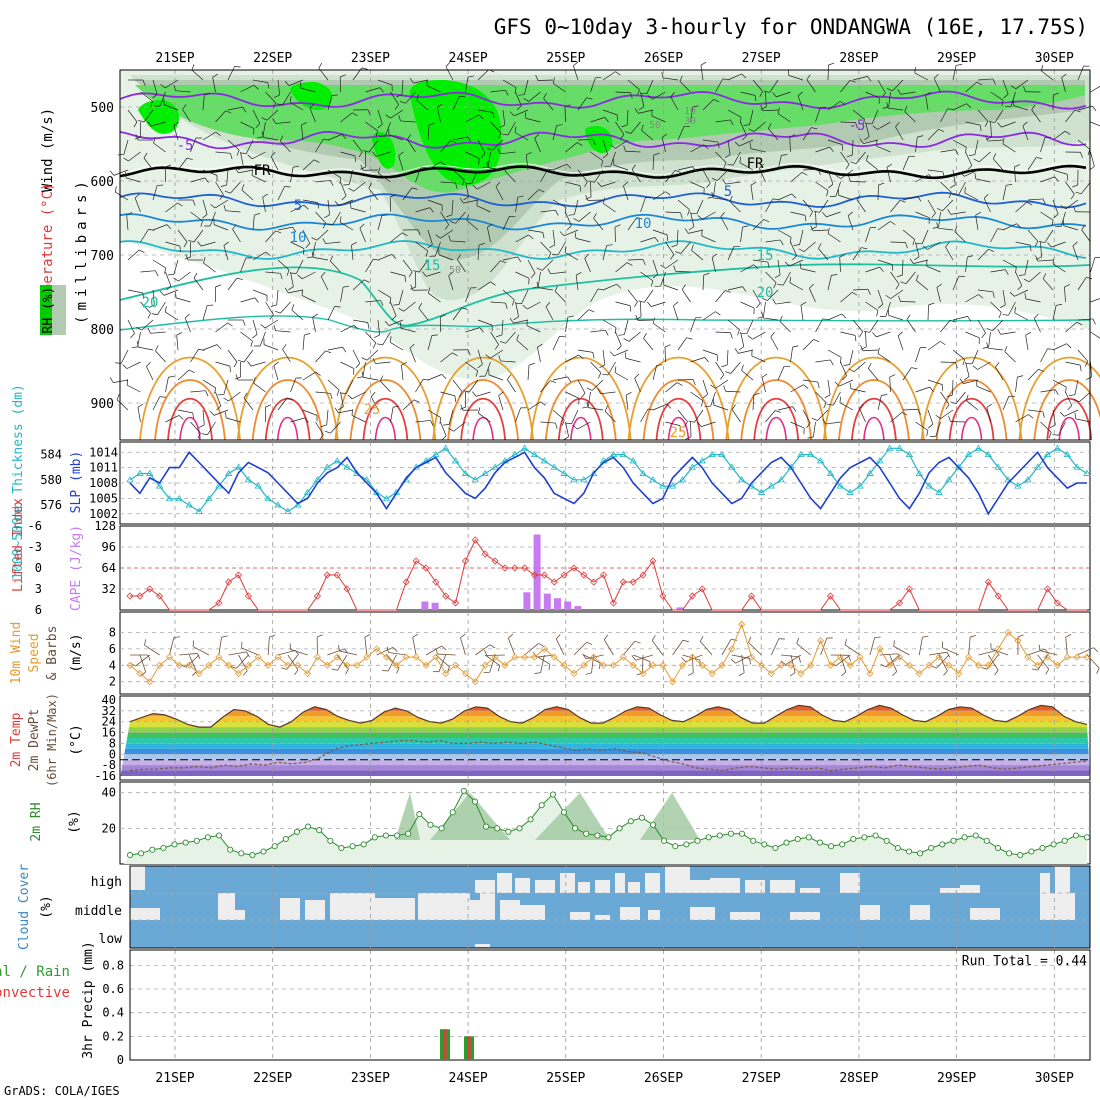  I want to click on rh-tick: 40, so click(109, 793).